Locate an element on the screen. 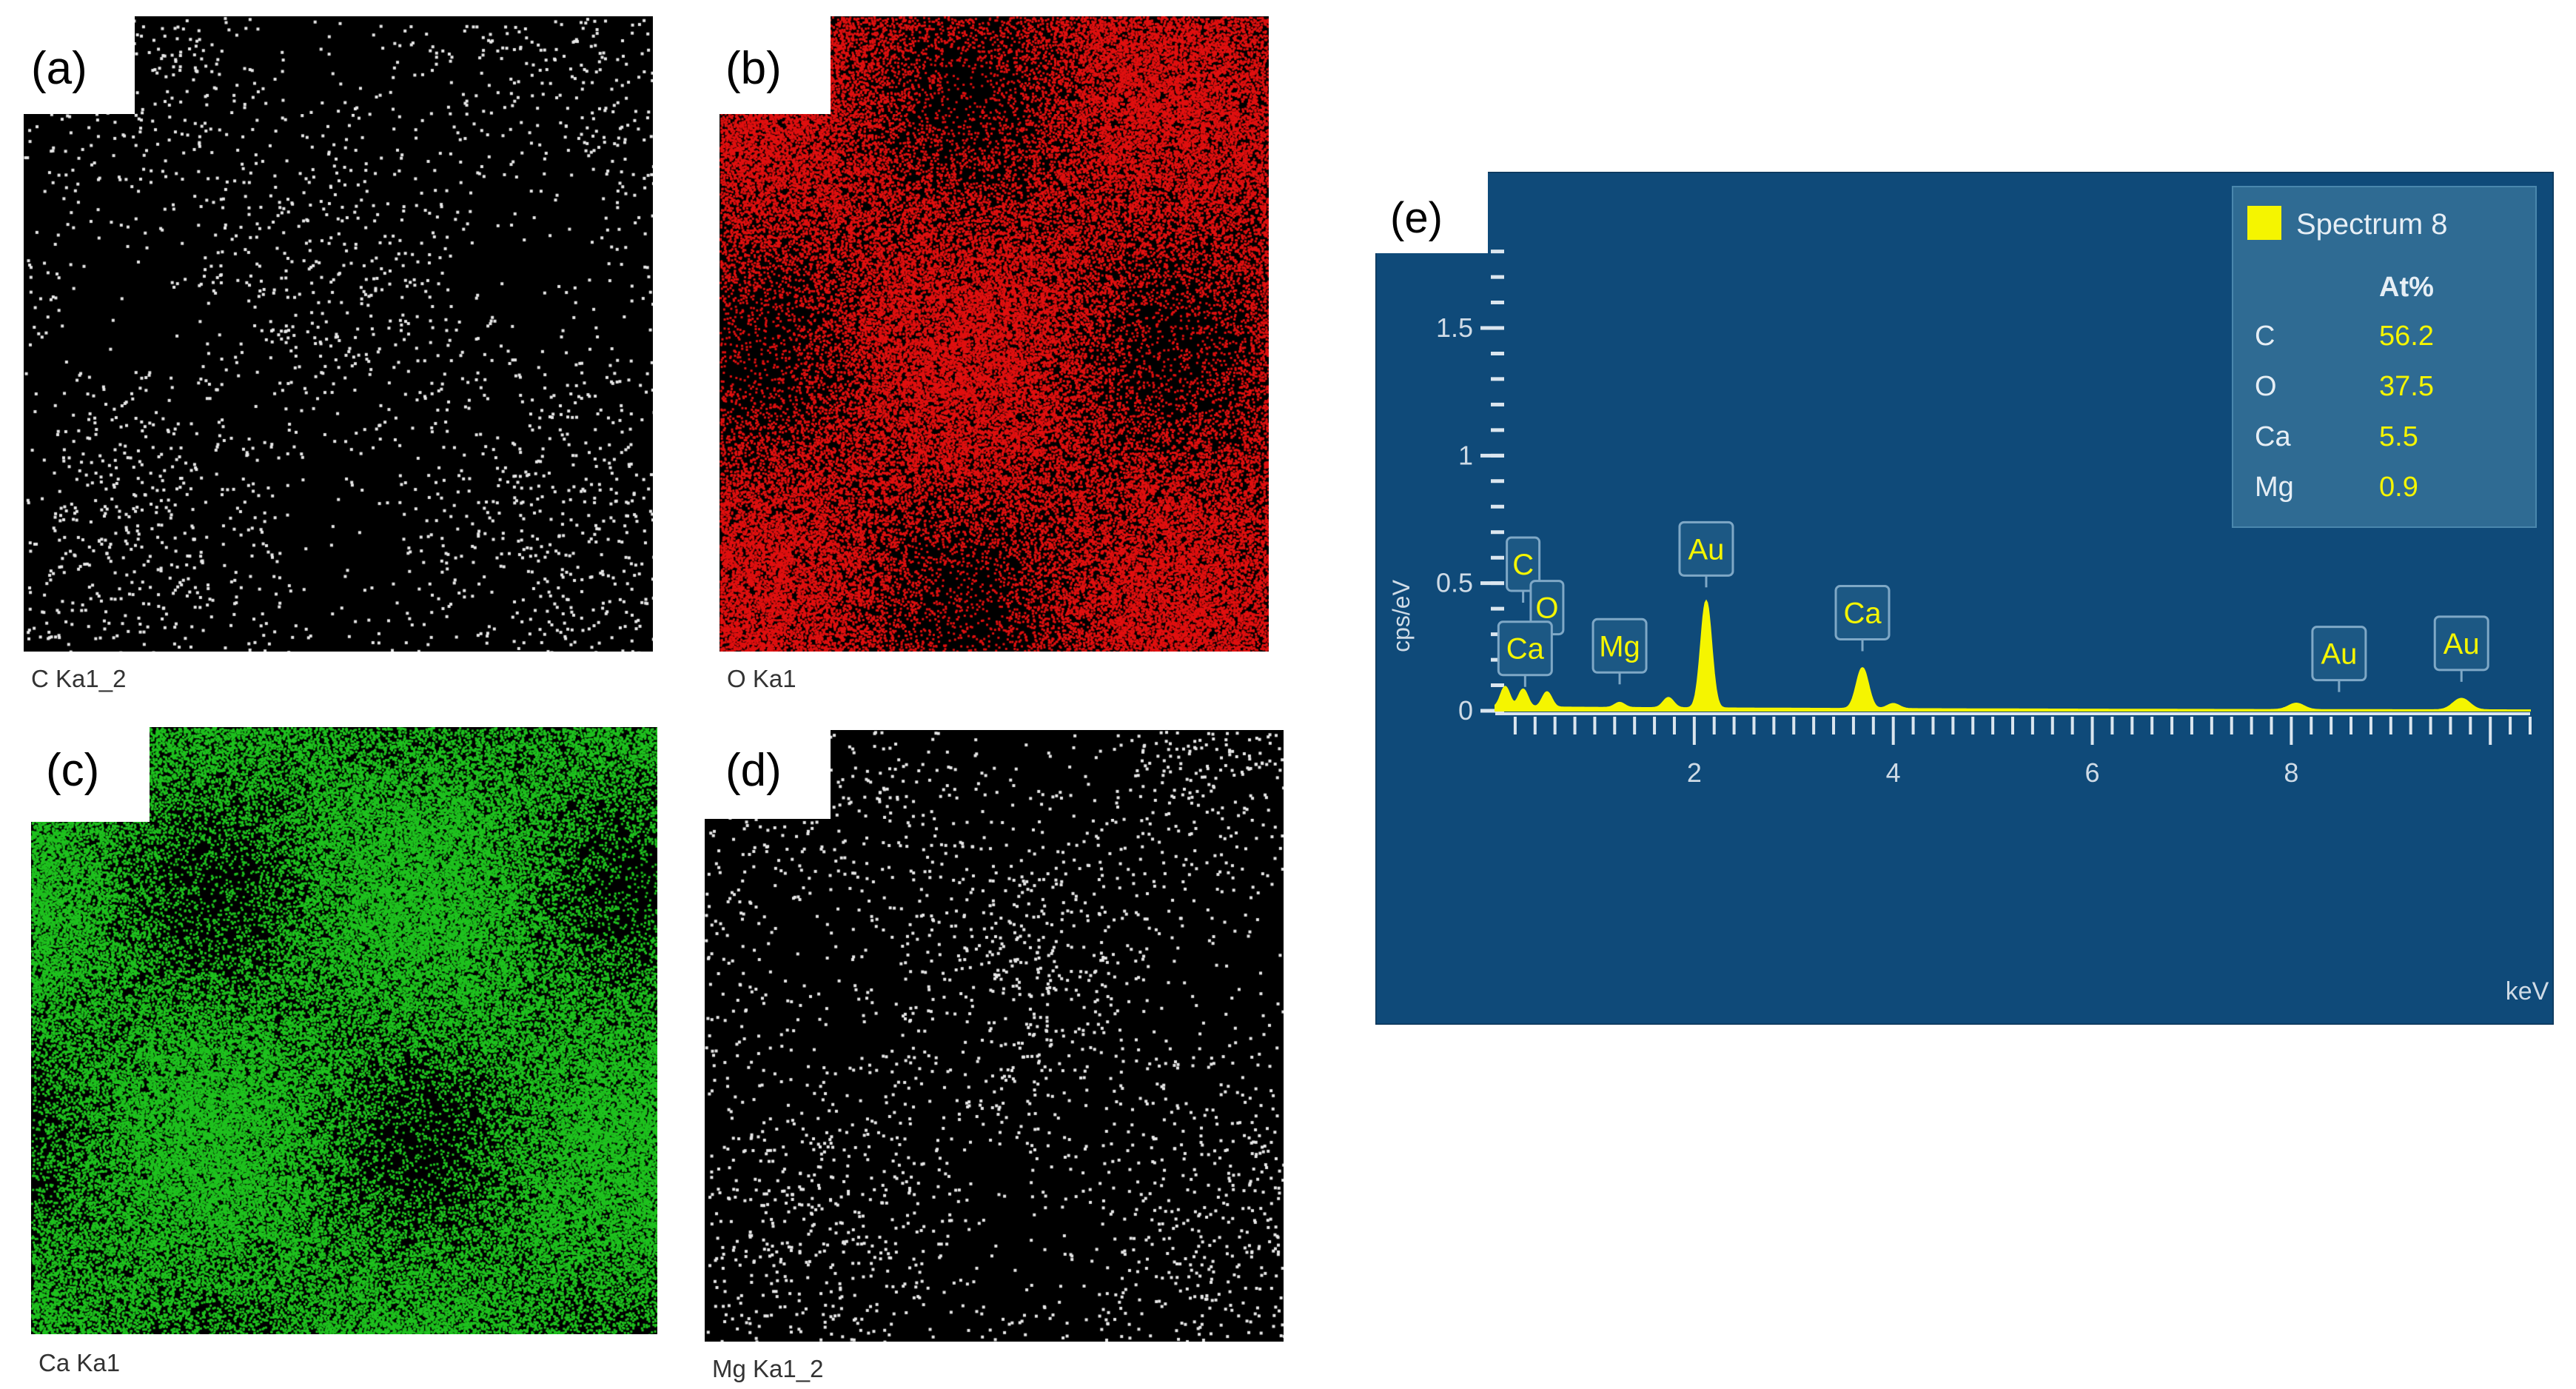  y-tick-label: 0 is located at coordinates (1465, 710).